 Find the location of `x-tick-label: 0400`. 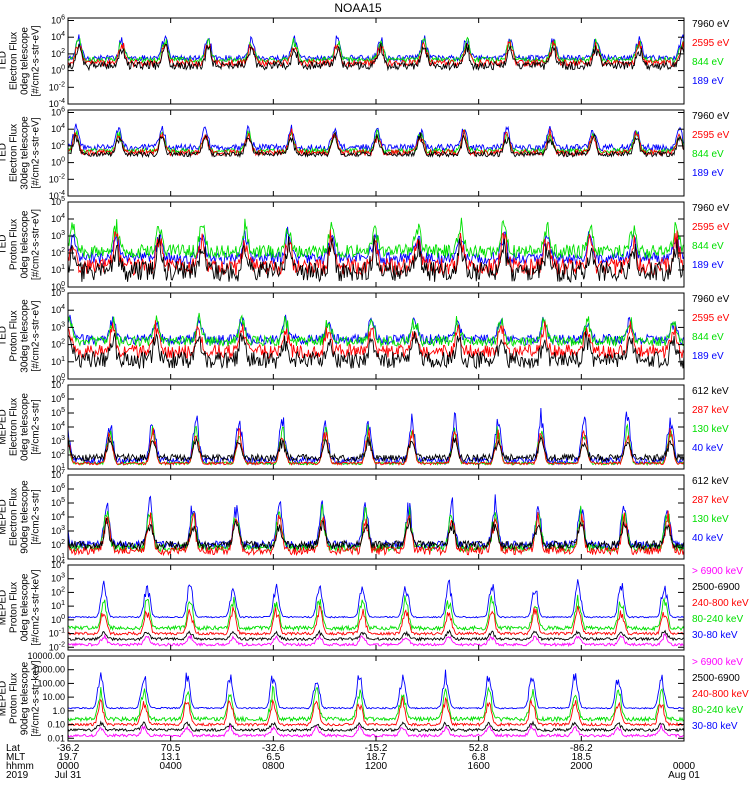

x-tick-label: 0400 is located at coordinates (171, 766).